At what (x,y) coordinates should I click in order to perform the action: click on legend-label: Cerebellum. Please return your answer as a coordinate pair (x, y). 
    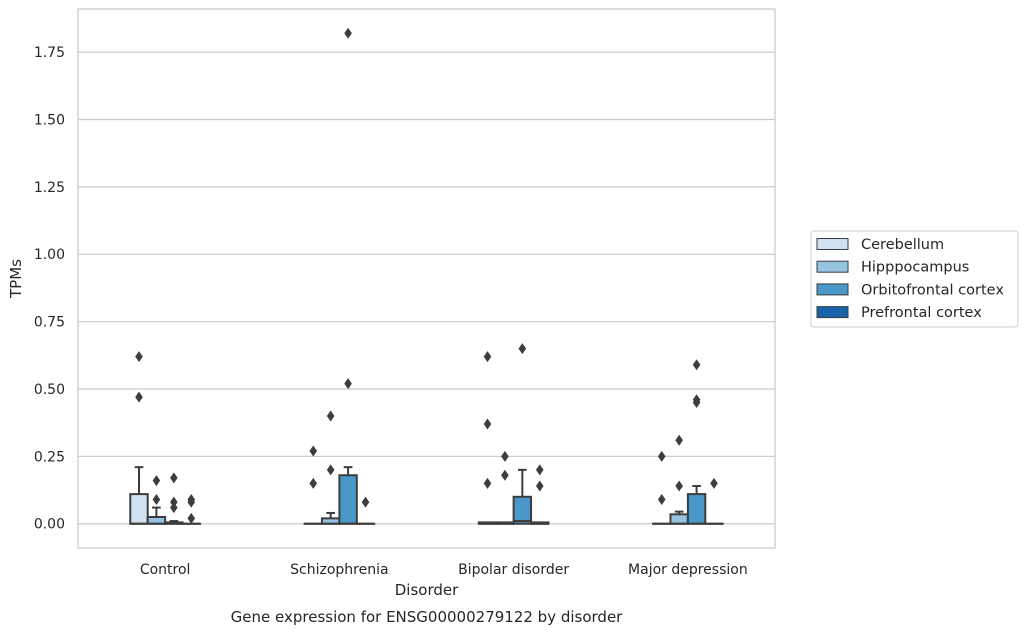
    Looking at the image, I should click on (902, 245).